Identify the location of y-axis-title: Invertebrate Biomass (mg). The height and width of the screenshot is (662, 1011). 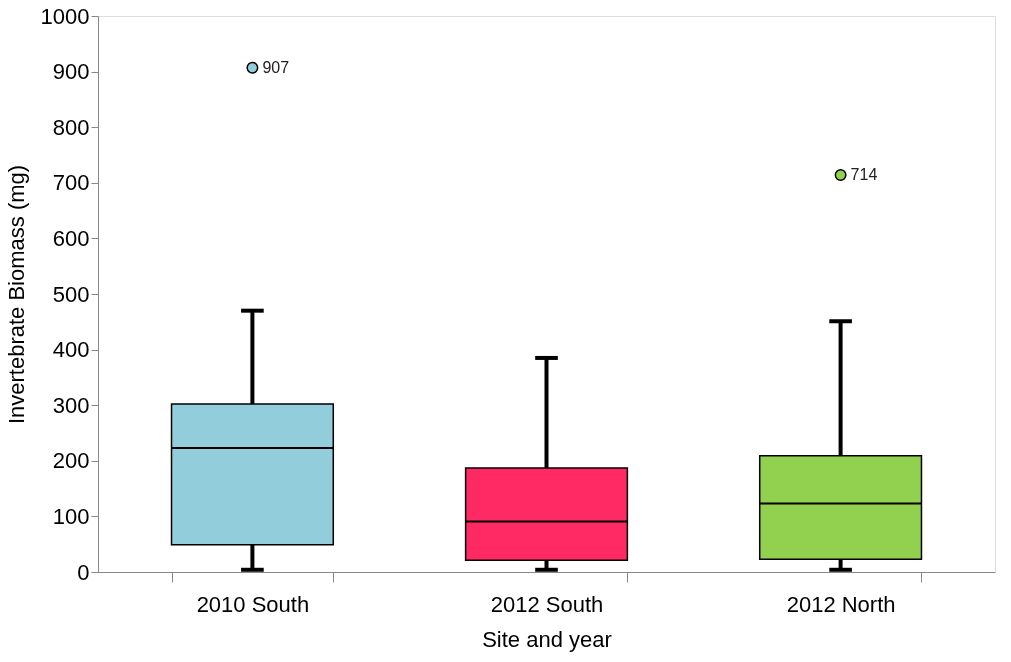
(16, 294).